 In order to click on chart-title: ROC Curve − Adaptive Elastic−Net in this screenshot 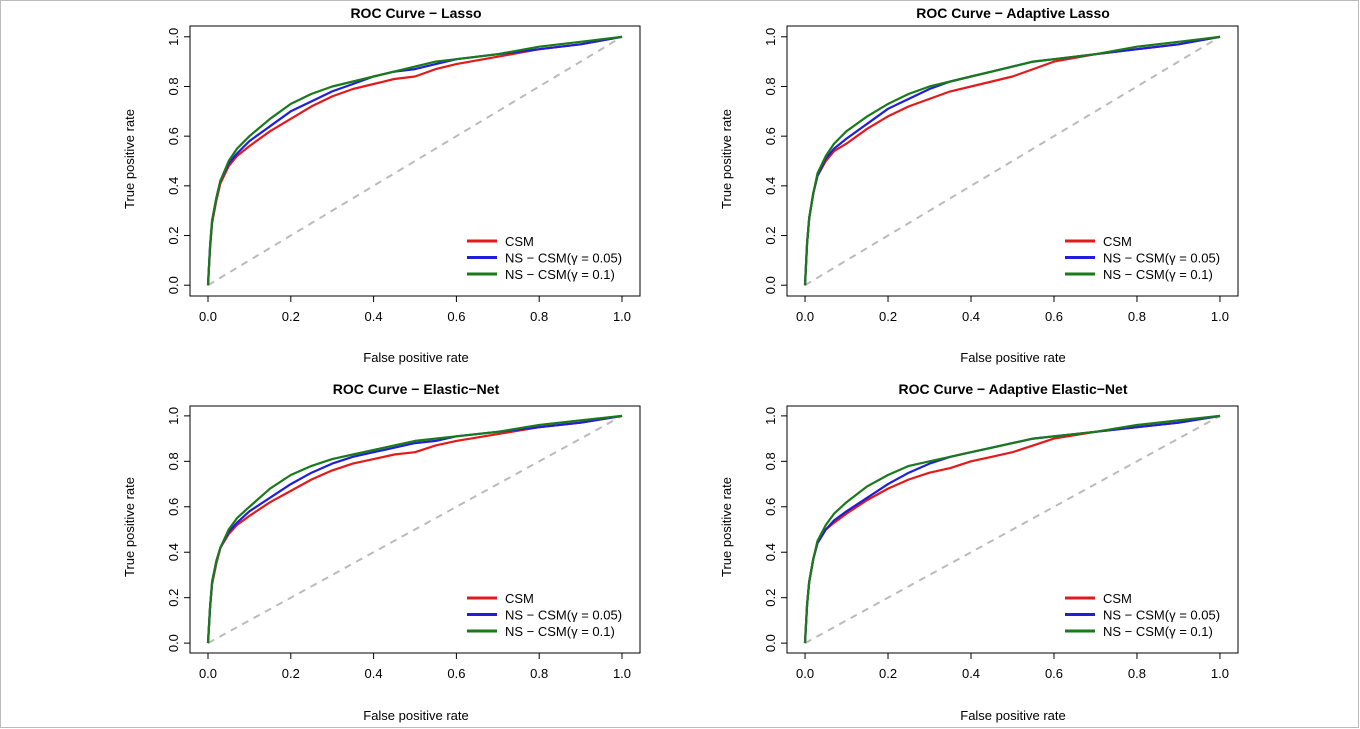, I will do `click(1012, 389)`.